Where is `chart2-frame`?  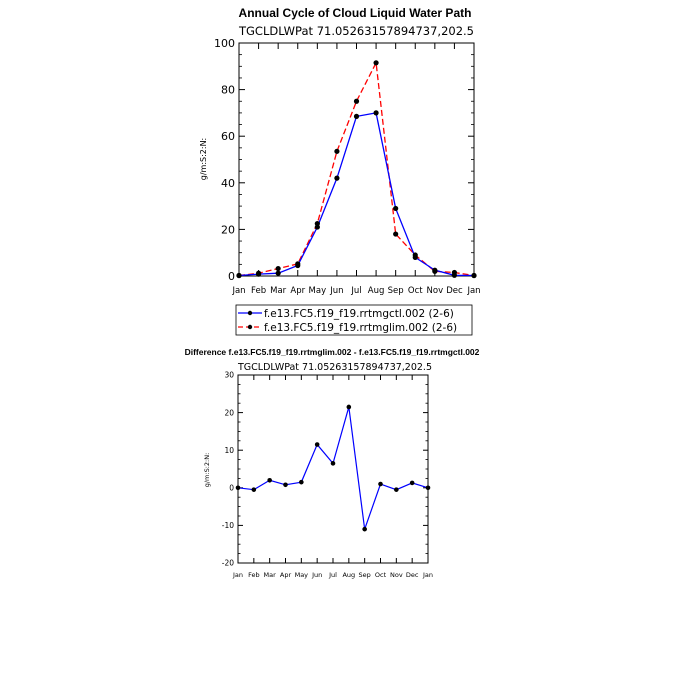 chart2-frame is located at coordinates (333, 469).